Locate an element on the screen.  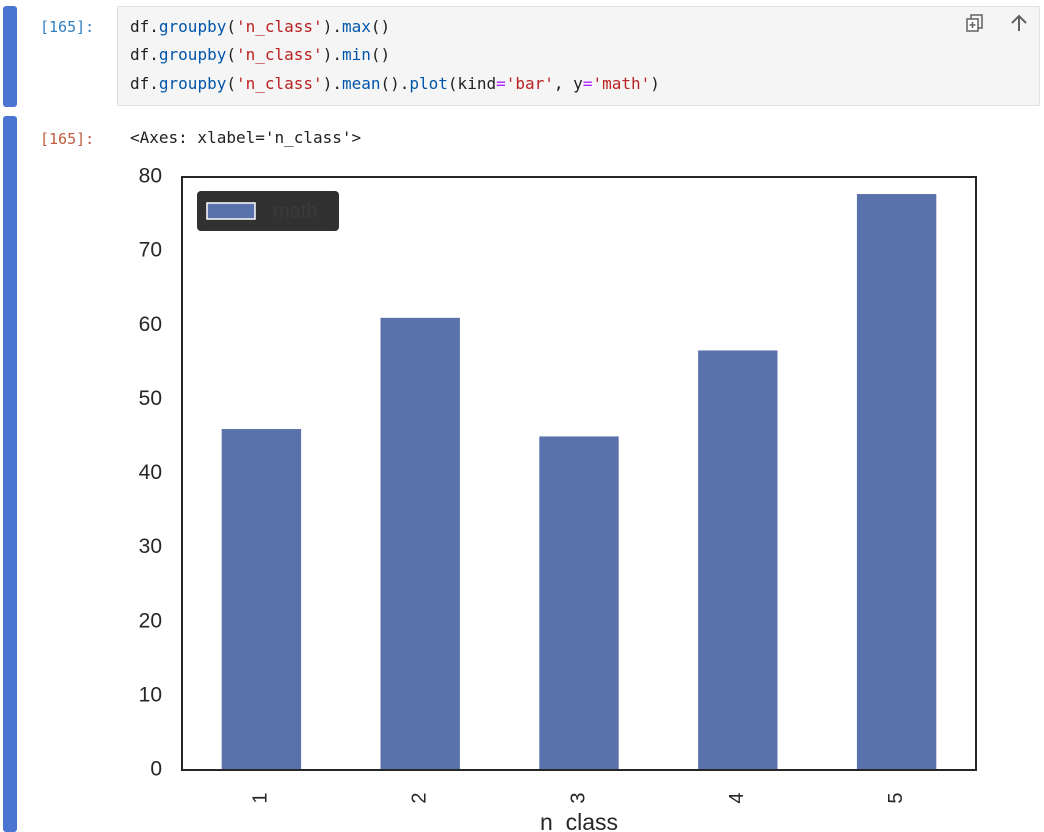
y-tick-label: 80 is located at coordinates (150, 176).